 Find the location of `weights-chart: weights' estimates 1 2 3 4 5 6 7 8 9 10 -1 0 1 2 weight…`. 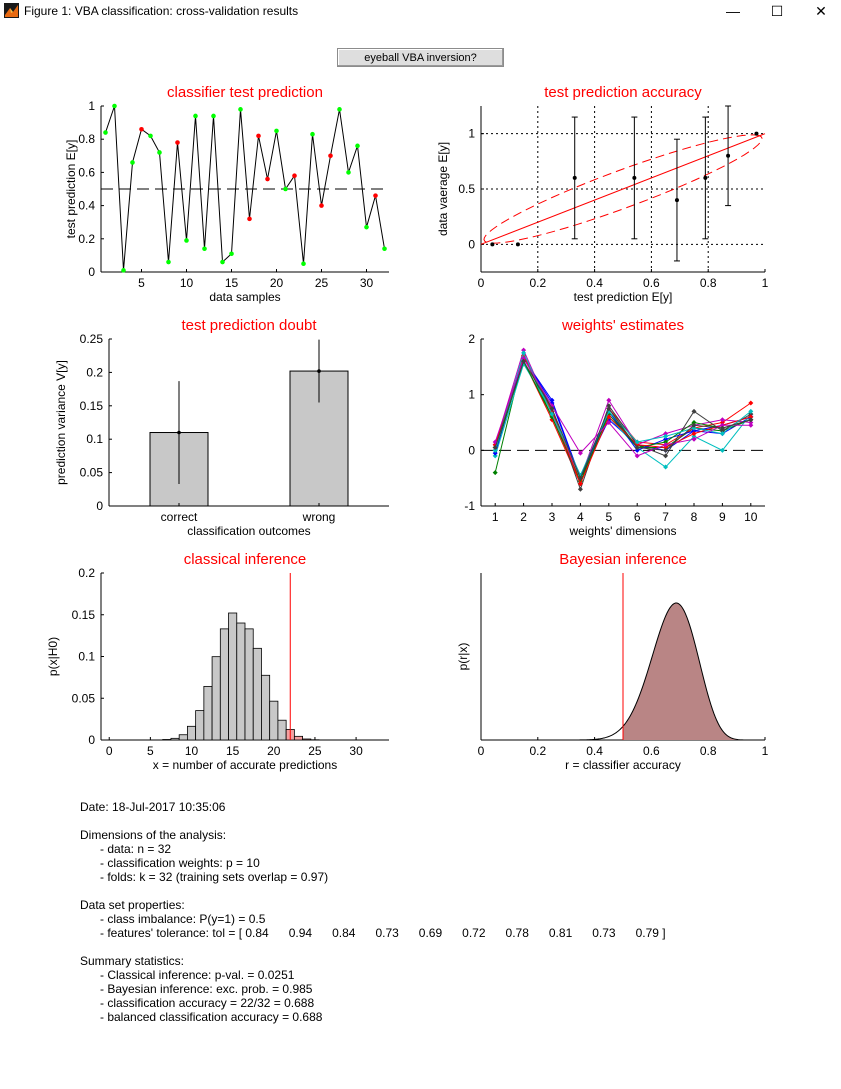

weights-chart: weights' estimates 1 2 3 4 5 6 7 8 9 10 -1 0 1 2 weight… is located at coordinates (614, 427).